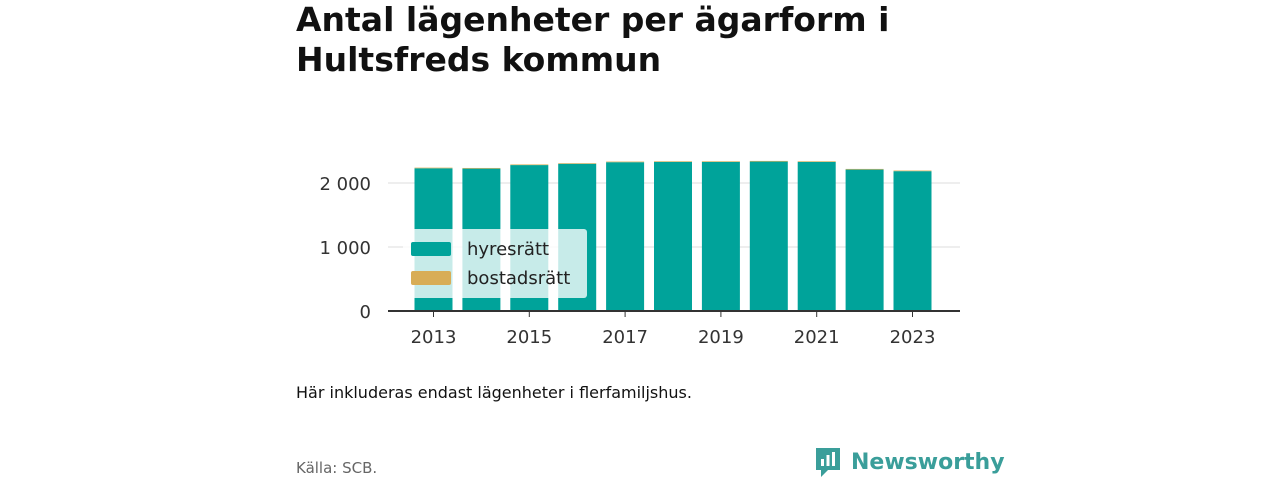 The height and width of the screenshot is (480, 1280). I want to click on x-tick-label: 2017, so click(625, 337).